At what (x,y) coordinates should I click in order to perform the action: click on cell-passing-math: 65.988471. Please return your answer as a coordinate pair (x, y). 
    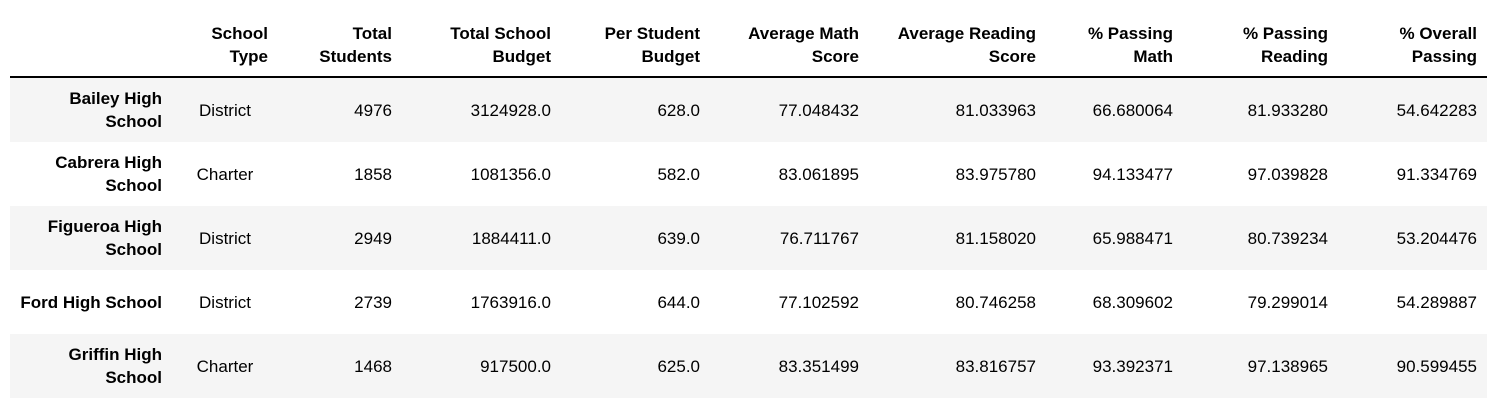
    Looking at the image, I should click on (1132, 238).